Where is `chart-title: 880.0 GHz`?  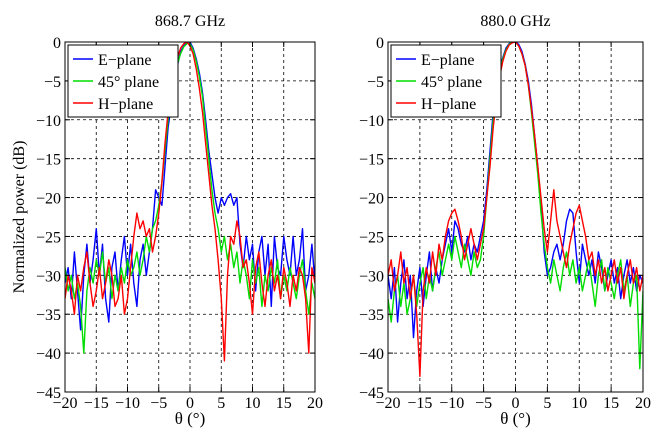
chart-title: 880.0 GHz is located at coordinates (515, 21).